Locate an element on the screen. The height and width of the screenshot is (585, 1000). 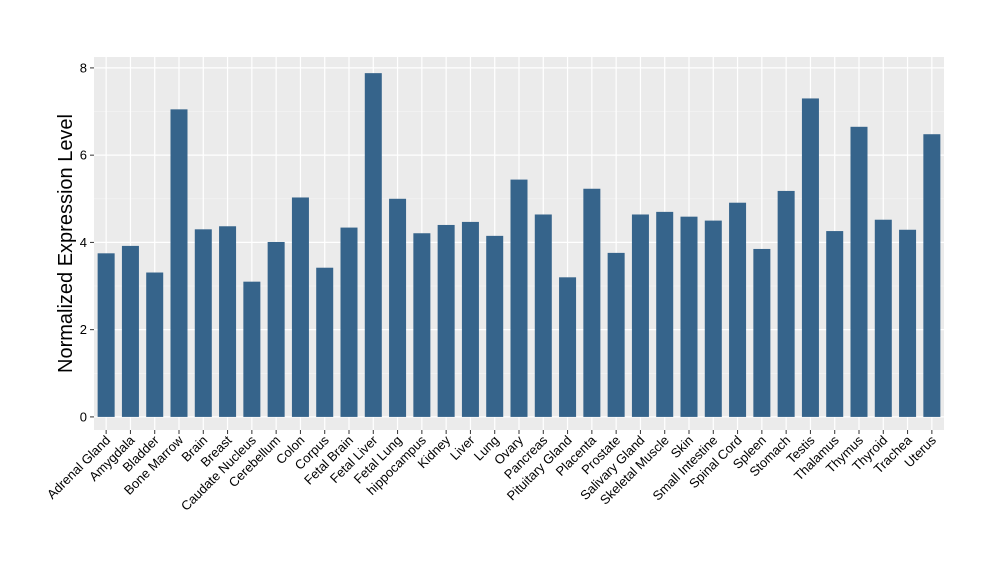
y-tick-label: 2 is located at coordinates (83, 329).